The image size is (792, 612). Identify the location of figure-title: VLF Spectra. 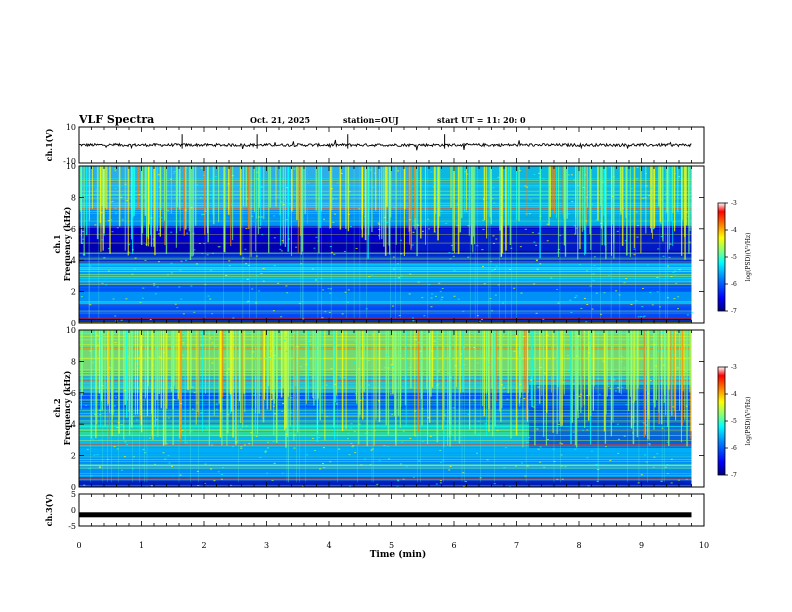
(116, 119).